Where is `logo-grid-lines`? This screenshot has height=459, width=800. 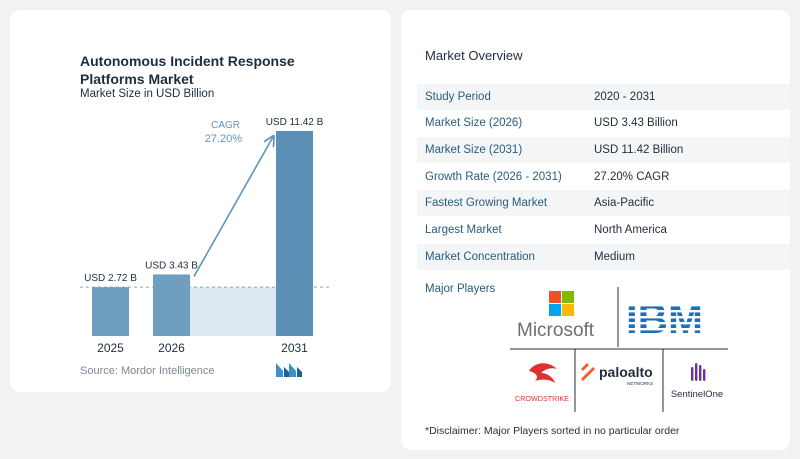
logo-grid-lines is located at coordinates (619, 349).